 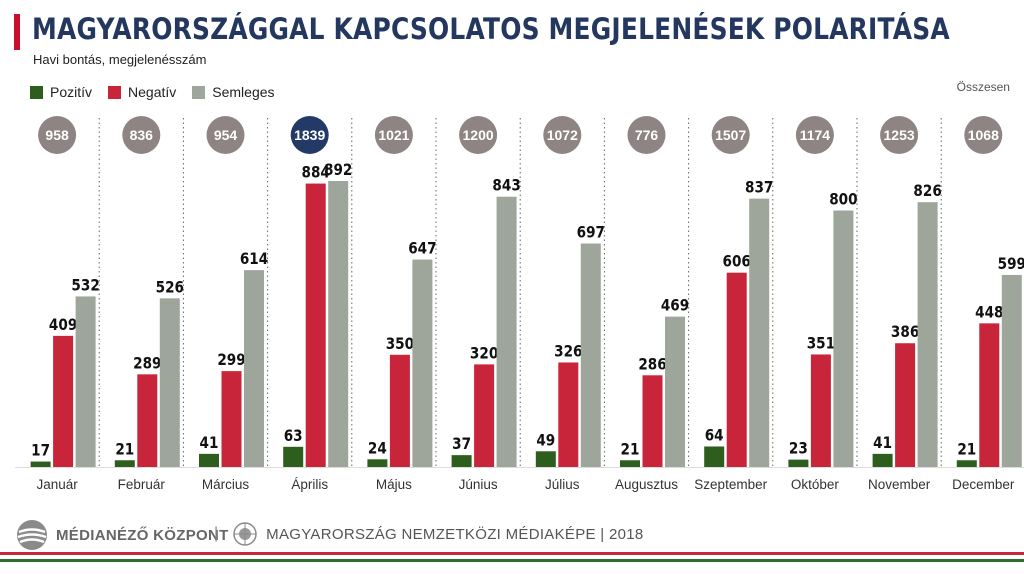 I want to click on x-tick-label: Március, so click(x=226, y=484).